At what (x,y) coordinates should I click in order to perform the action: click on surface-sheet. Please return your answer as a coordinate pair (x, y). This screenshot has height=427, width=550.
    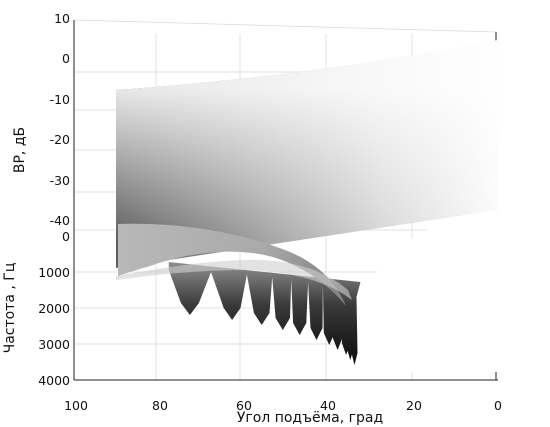
    Looking at the image, I should click on (232, 264).